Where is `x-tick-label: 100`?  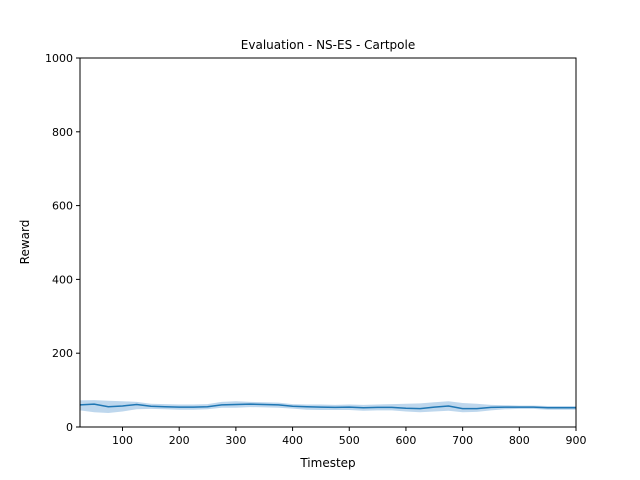
x-tick-label: 100 is located at coordinates (122, 440).